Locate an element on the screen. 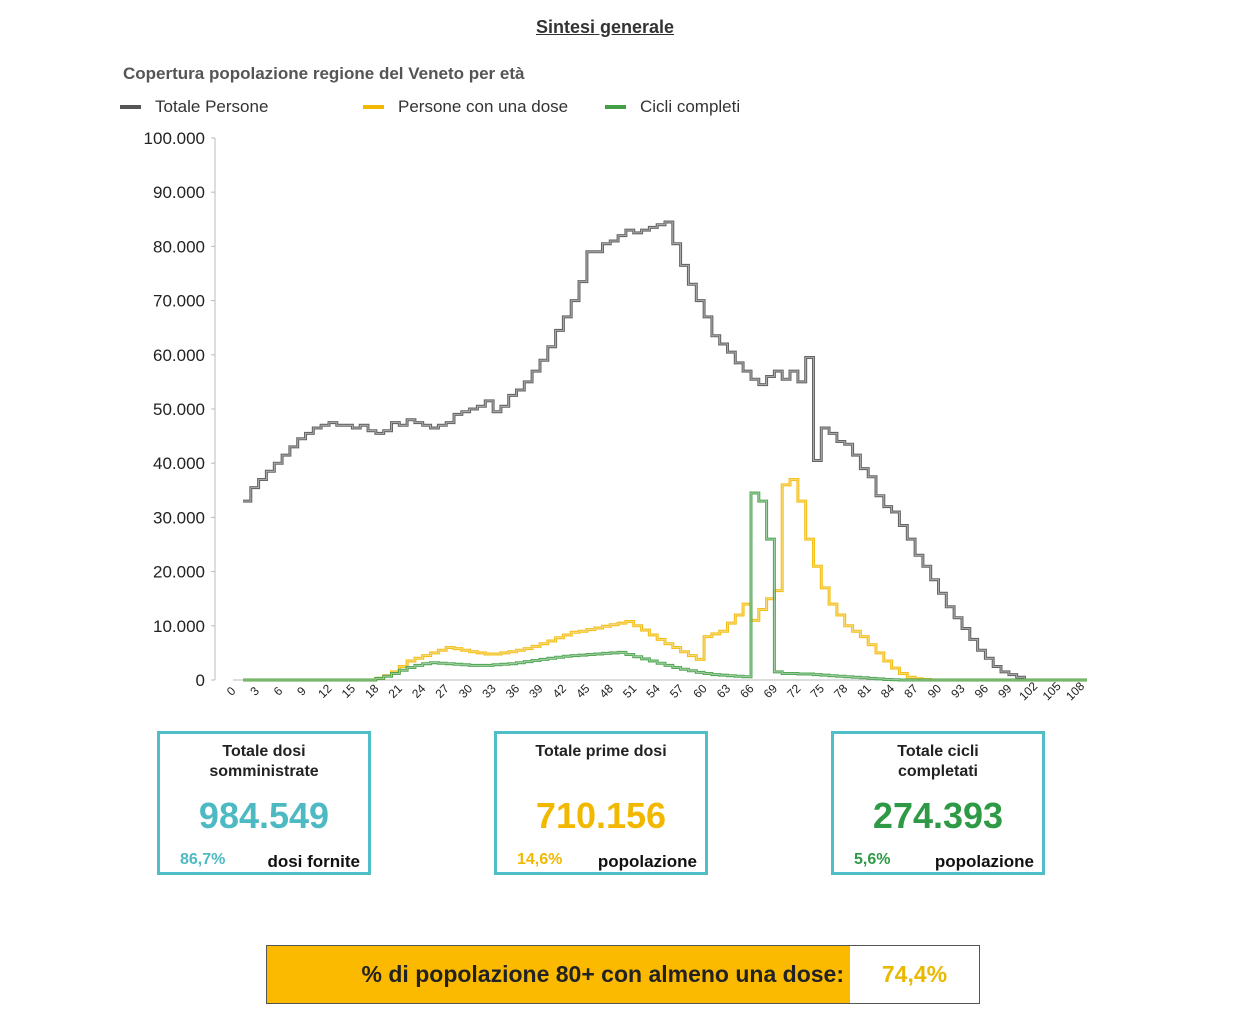  x-tick-label: 3 is located at coordinates (254, 691).